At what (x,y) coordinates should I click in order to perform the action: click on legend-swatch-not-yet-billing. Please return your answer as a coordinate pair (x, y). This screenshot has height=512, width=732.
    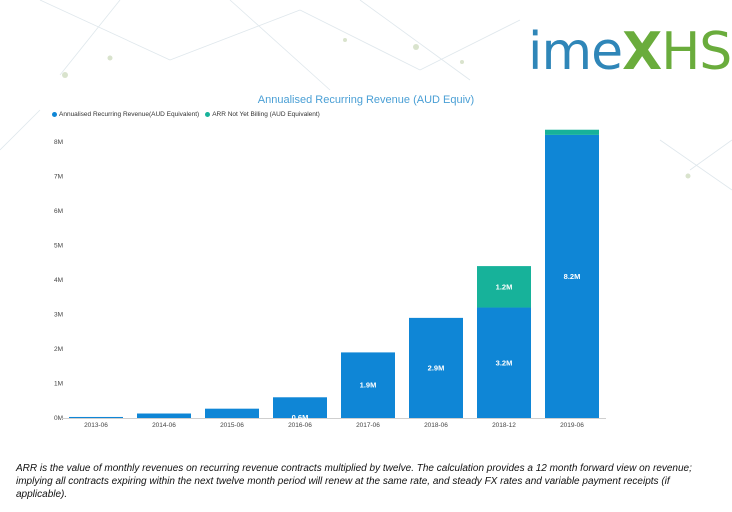
    Looking at the image, I should click on (208, 114).